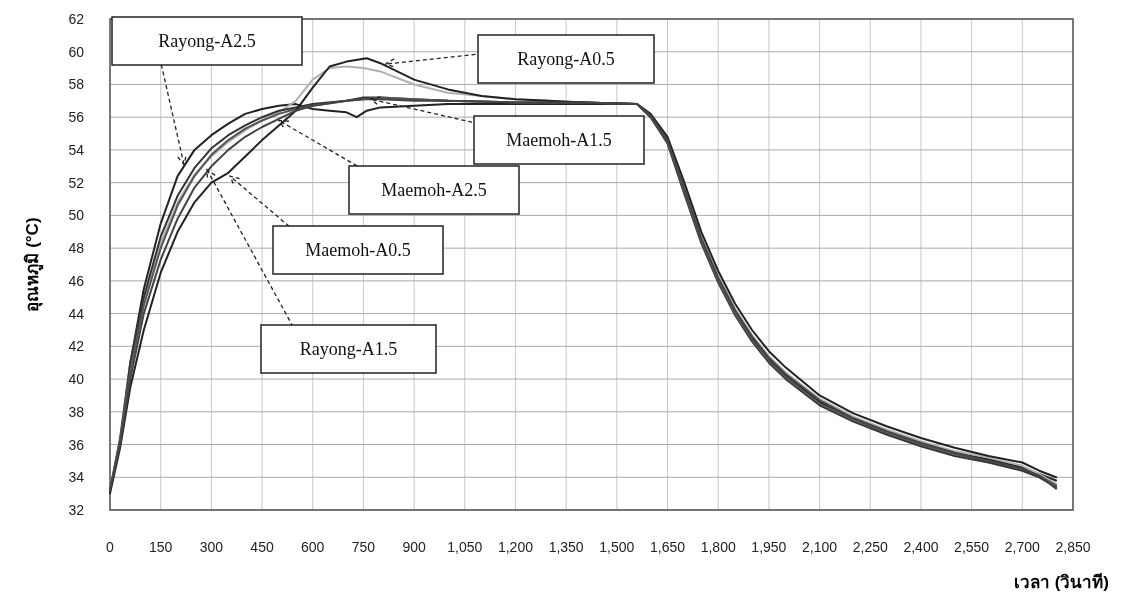 Image resolution: width=1121 pixels, height=598 pixels. Describe the element at coordinates (769, 547) in the screenshot. I see `x-tick-label: 1,950` at that location.